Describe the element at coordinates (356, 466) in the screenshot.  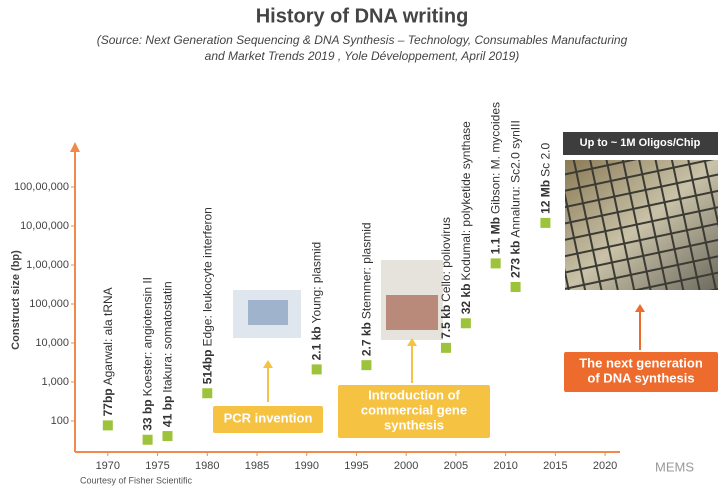
I see `x-tick-label: 1995` at that location.